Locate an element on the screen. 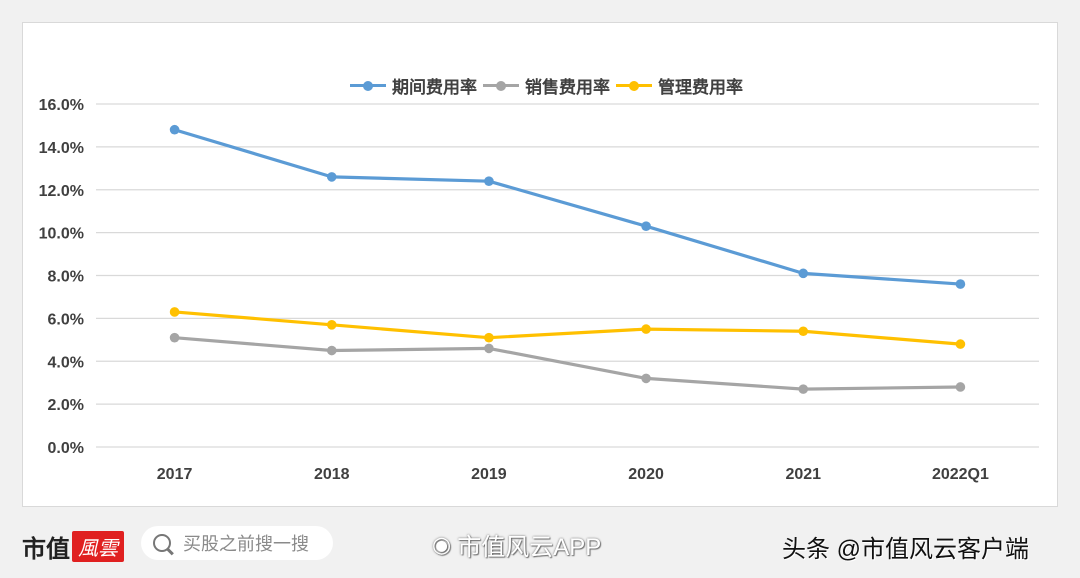 The image size is (1080, 578). search-icon is located at coordinates (162, 543).